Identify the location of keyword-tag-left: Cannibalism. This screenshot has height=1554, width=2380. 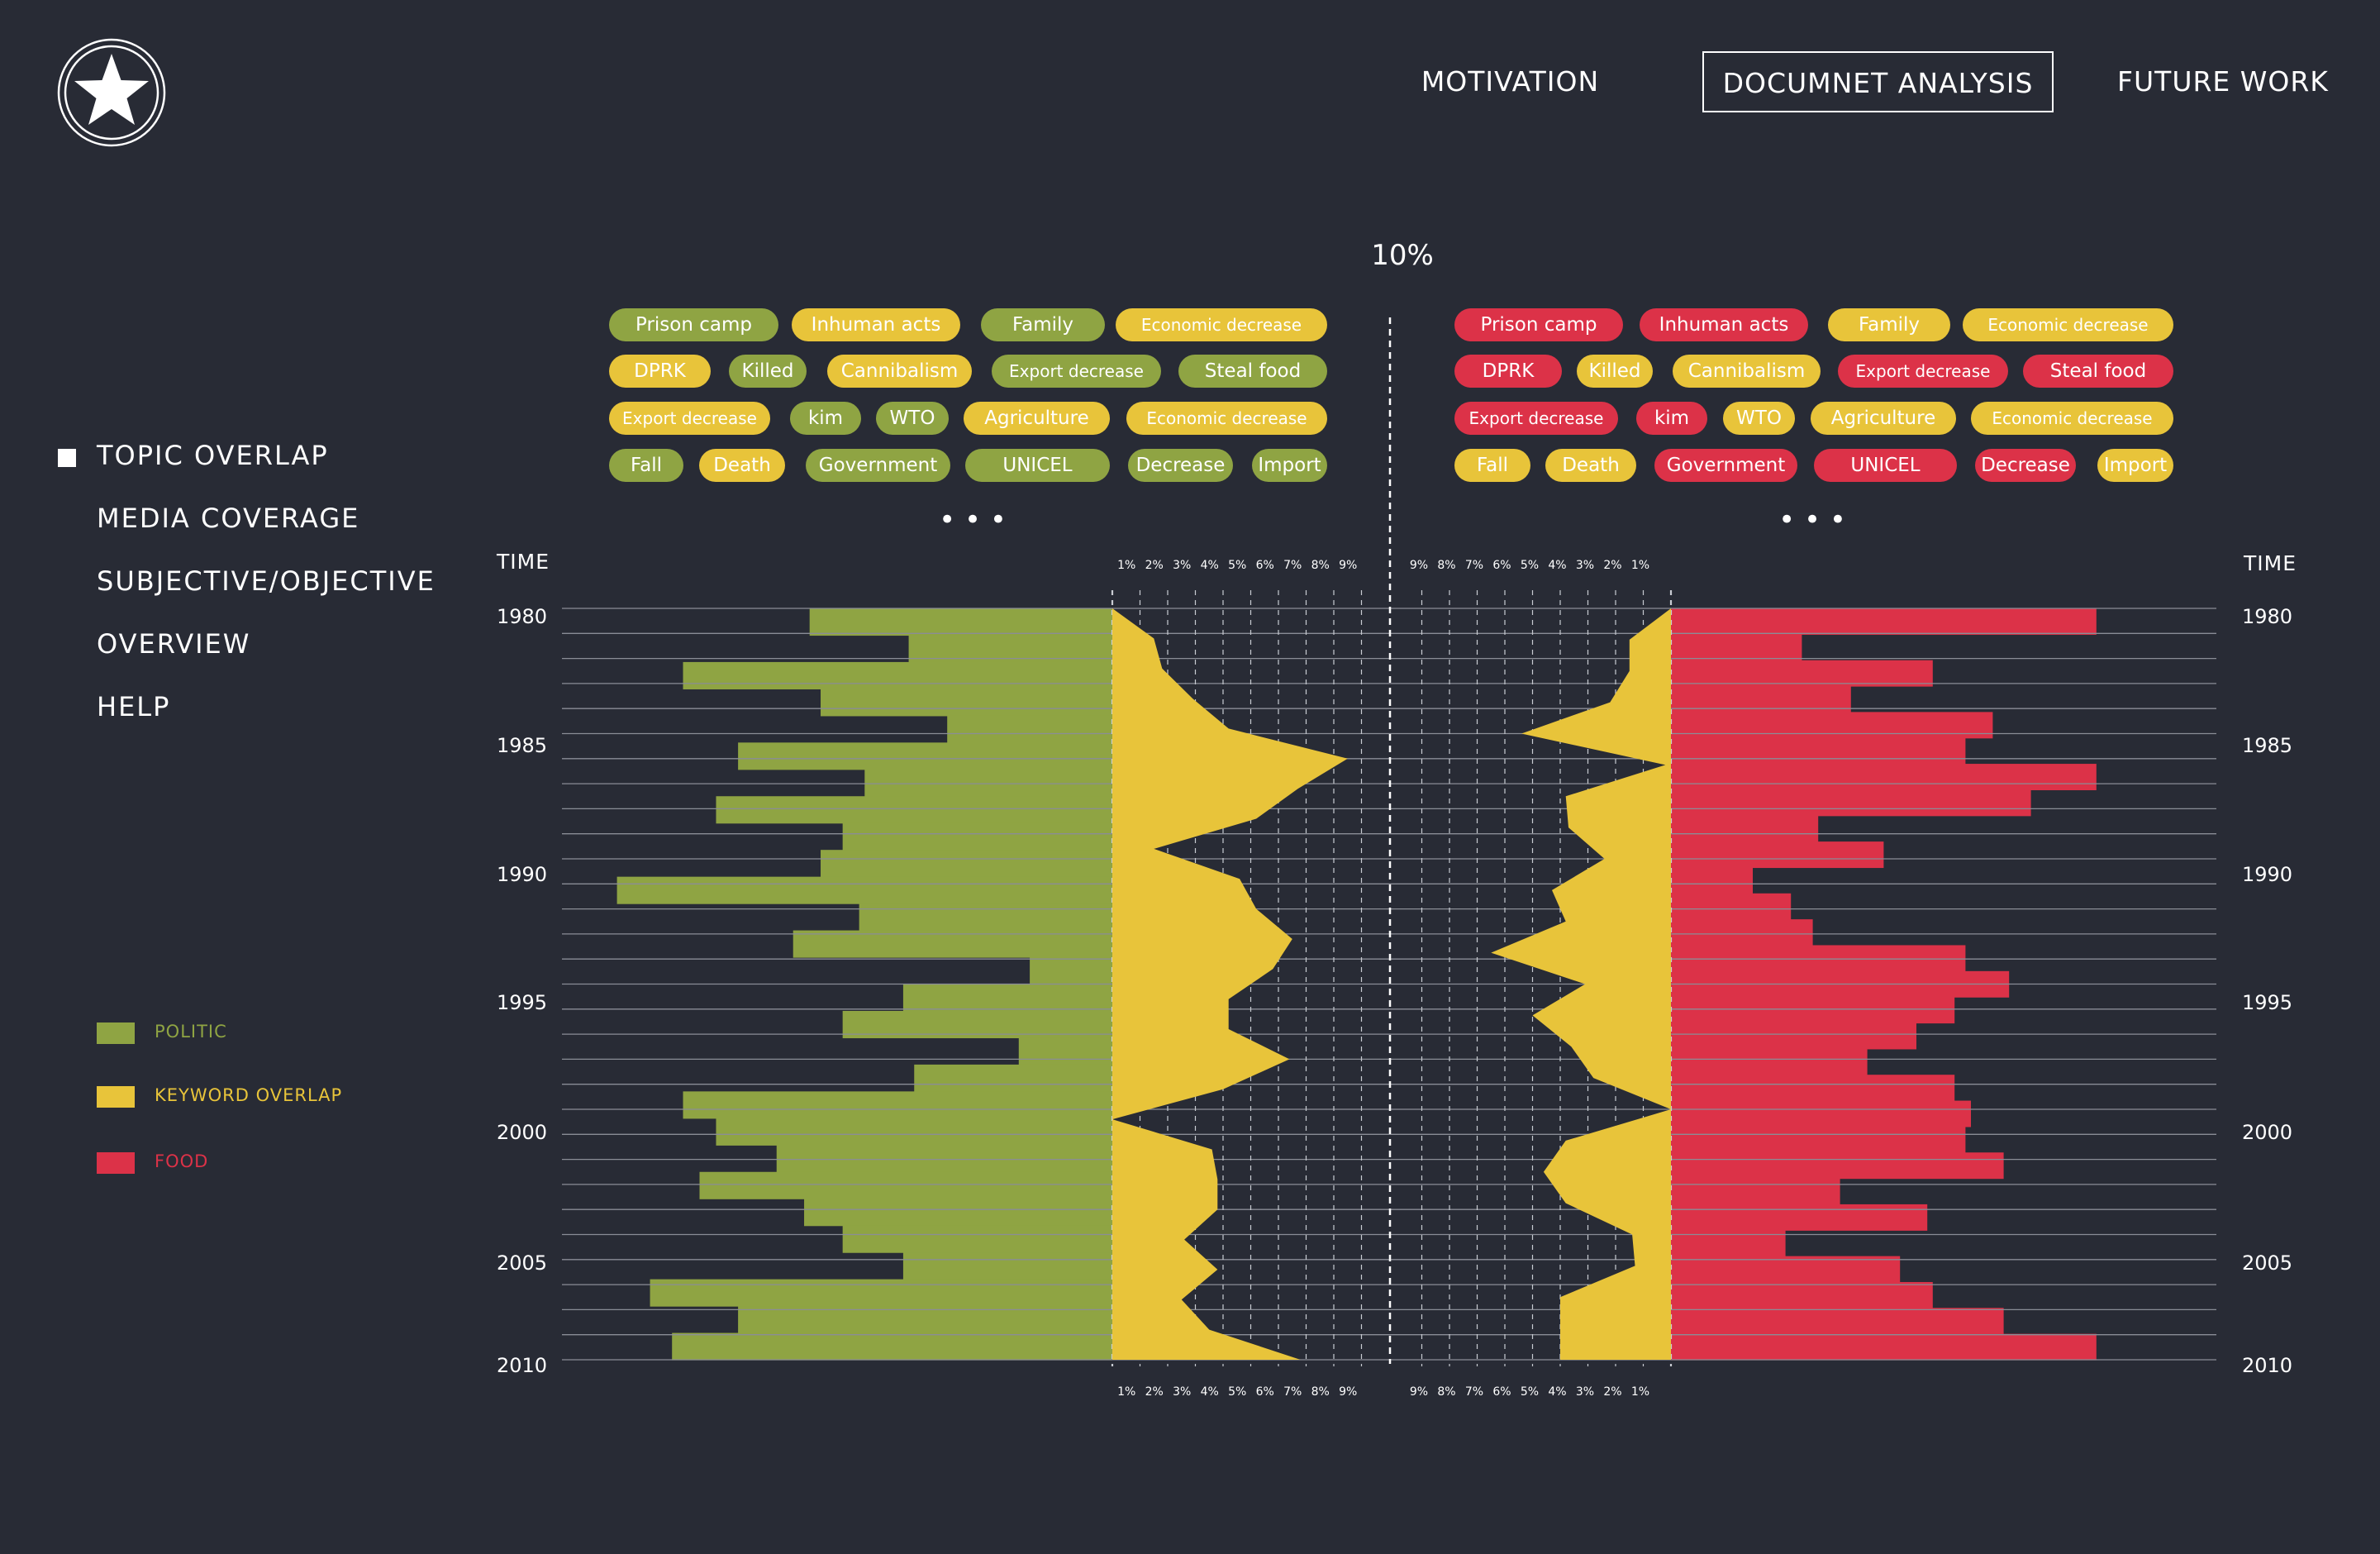
(899, 371).